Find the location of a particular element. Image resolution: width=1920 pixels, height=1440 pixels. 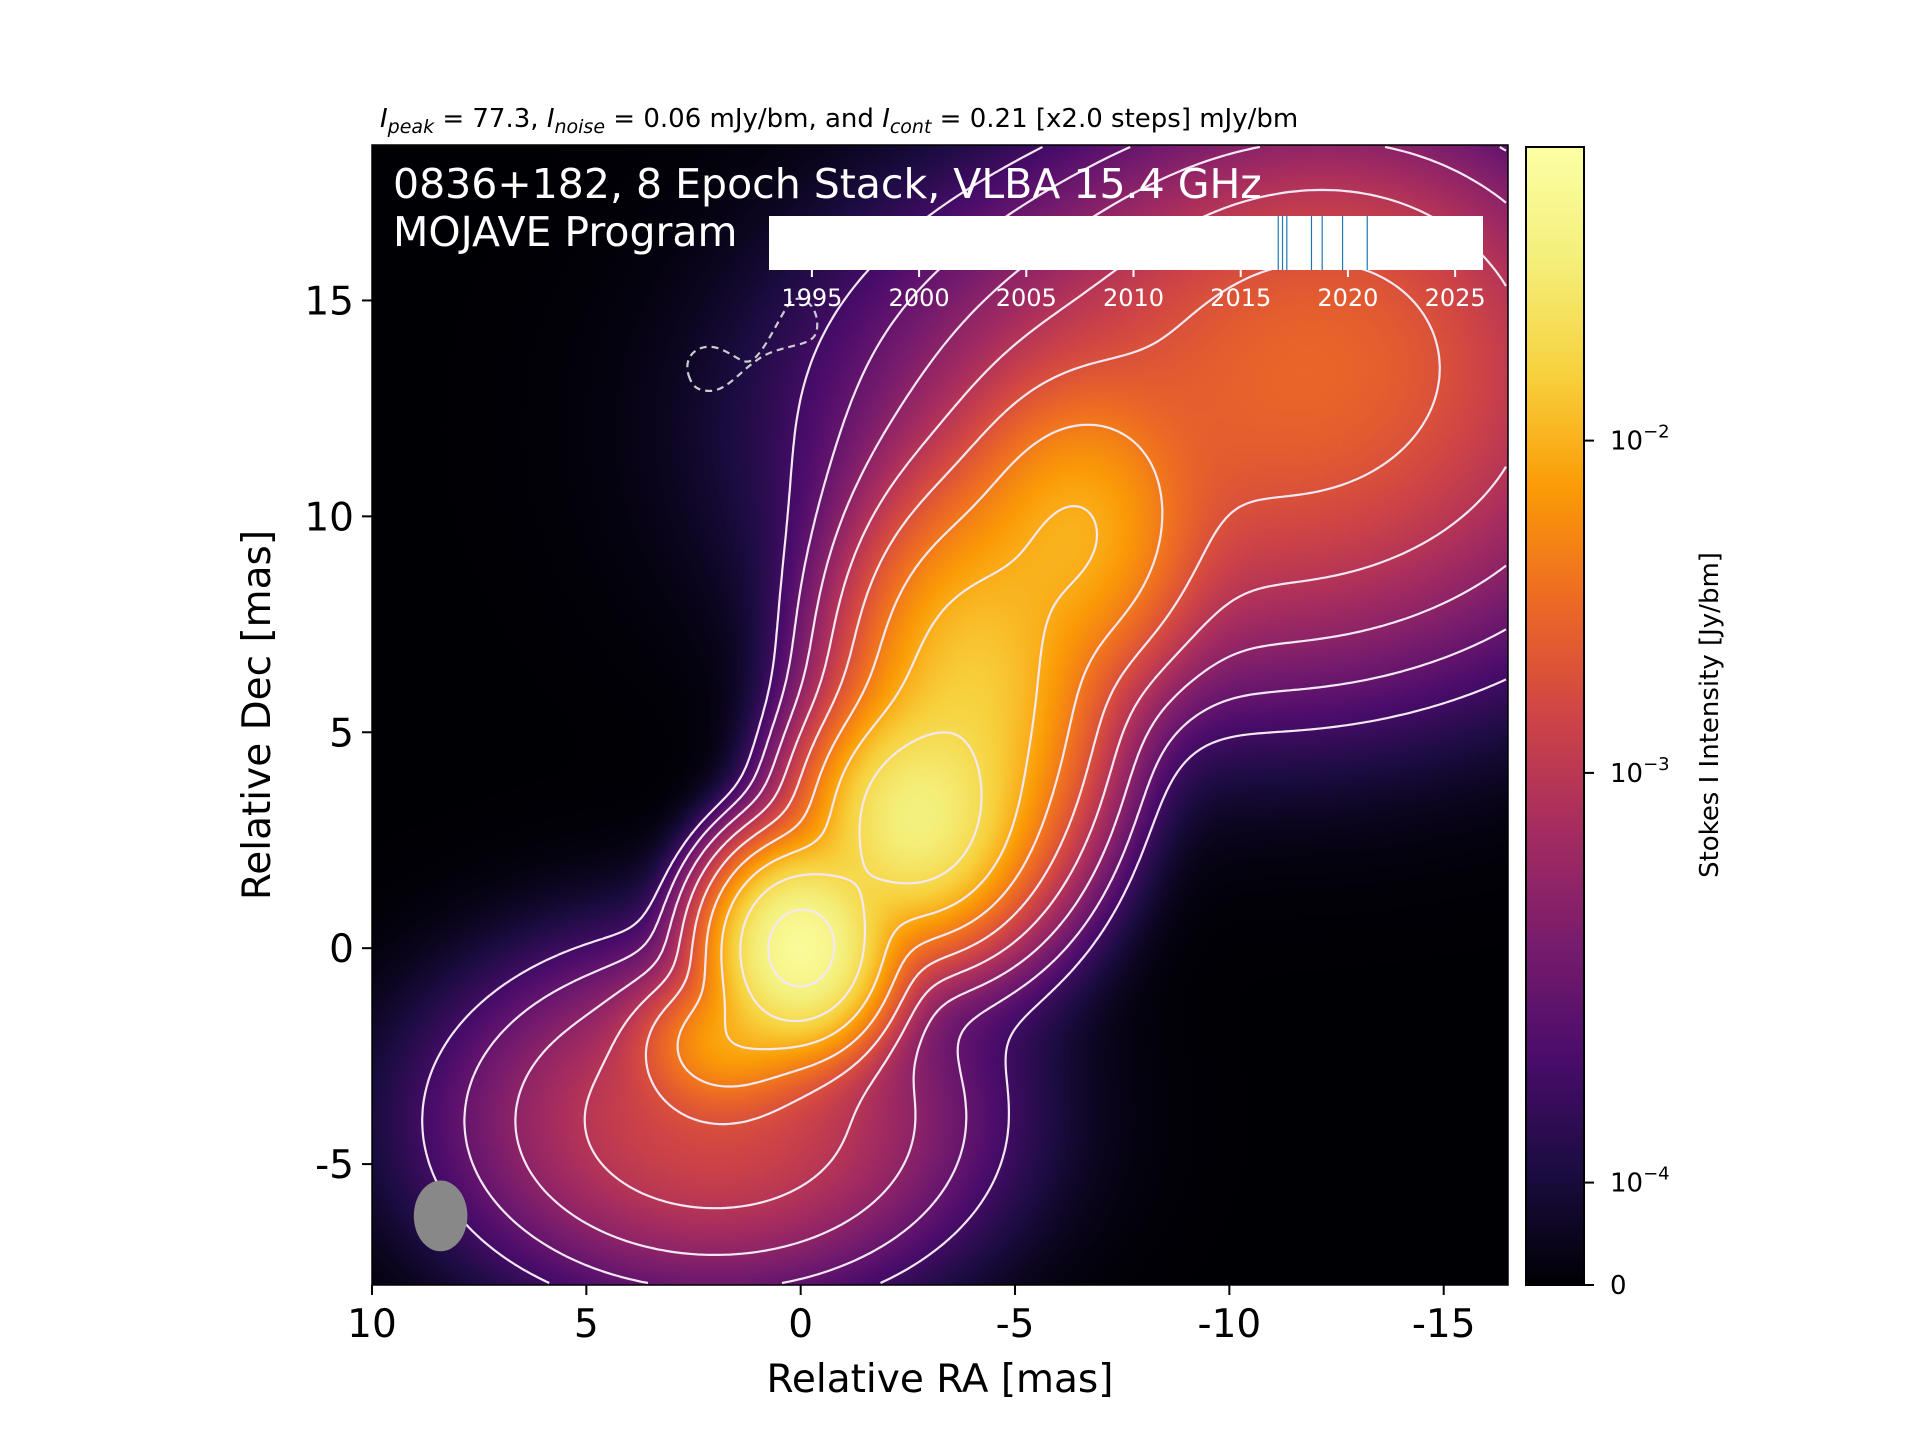

timeline-tick-label: 2005 is located at coordinates (1026, 298).